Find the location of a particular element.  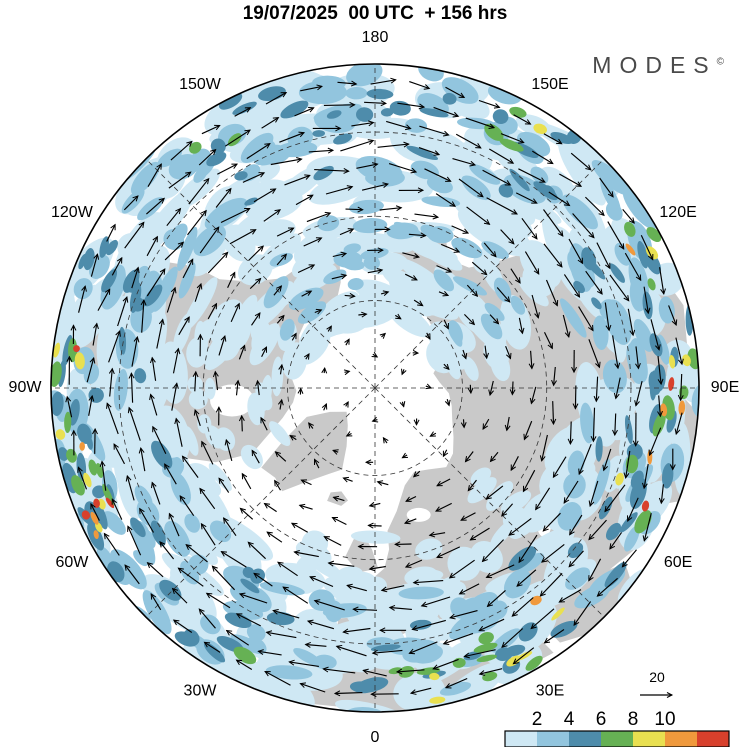

modes-logo-text: MODES is located at coordinates (654, 65).